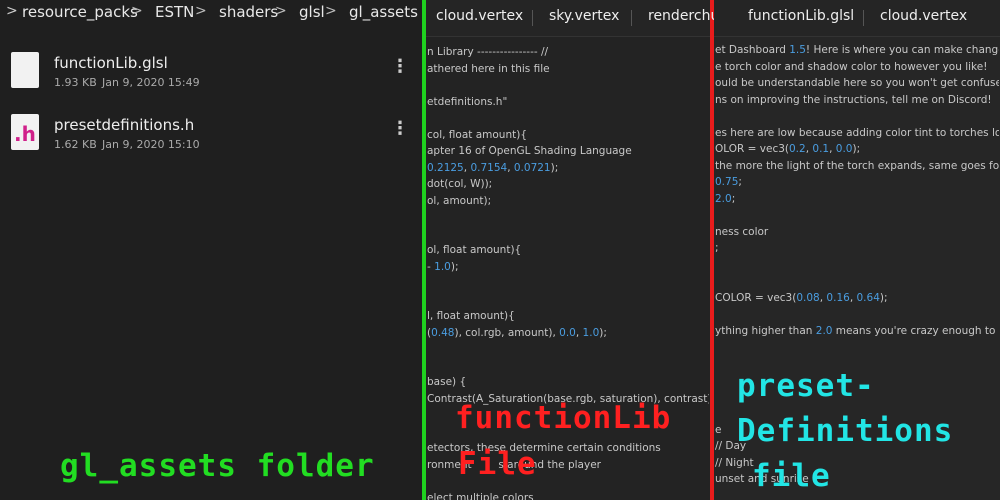 The image size is (1000, 500). I want to click on code-line: col, float amount){, so click(477, 134).